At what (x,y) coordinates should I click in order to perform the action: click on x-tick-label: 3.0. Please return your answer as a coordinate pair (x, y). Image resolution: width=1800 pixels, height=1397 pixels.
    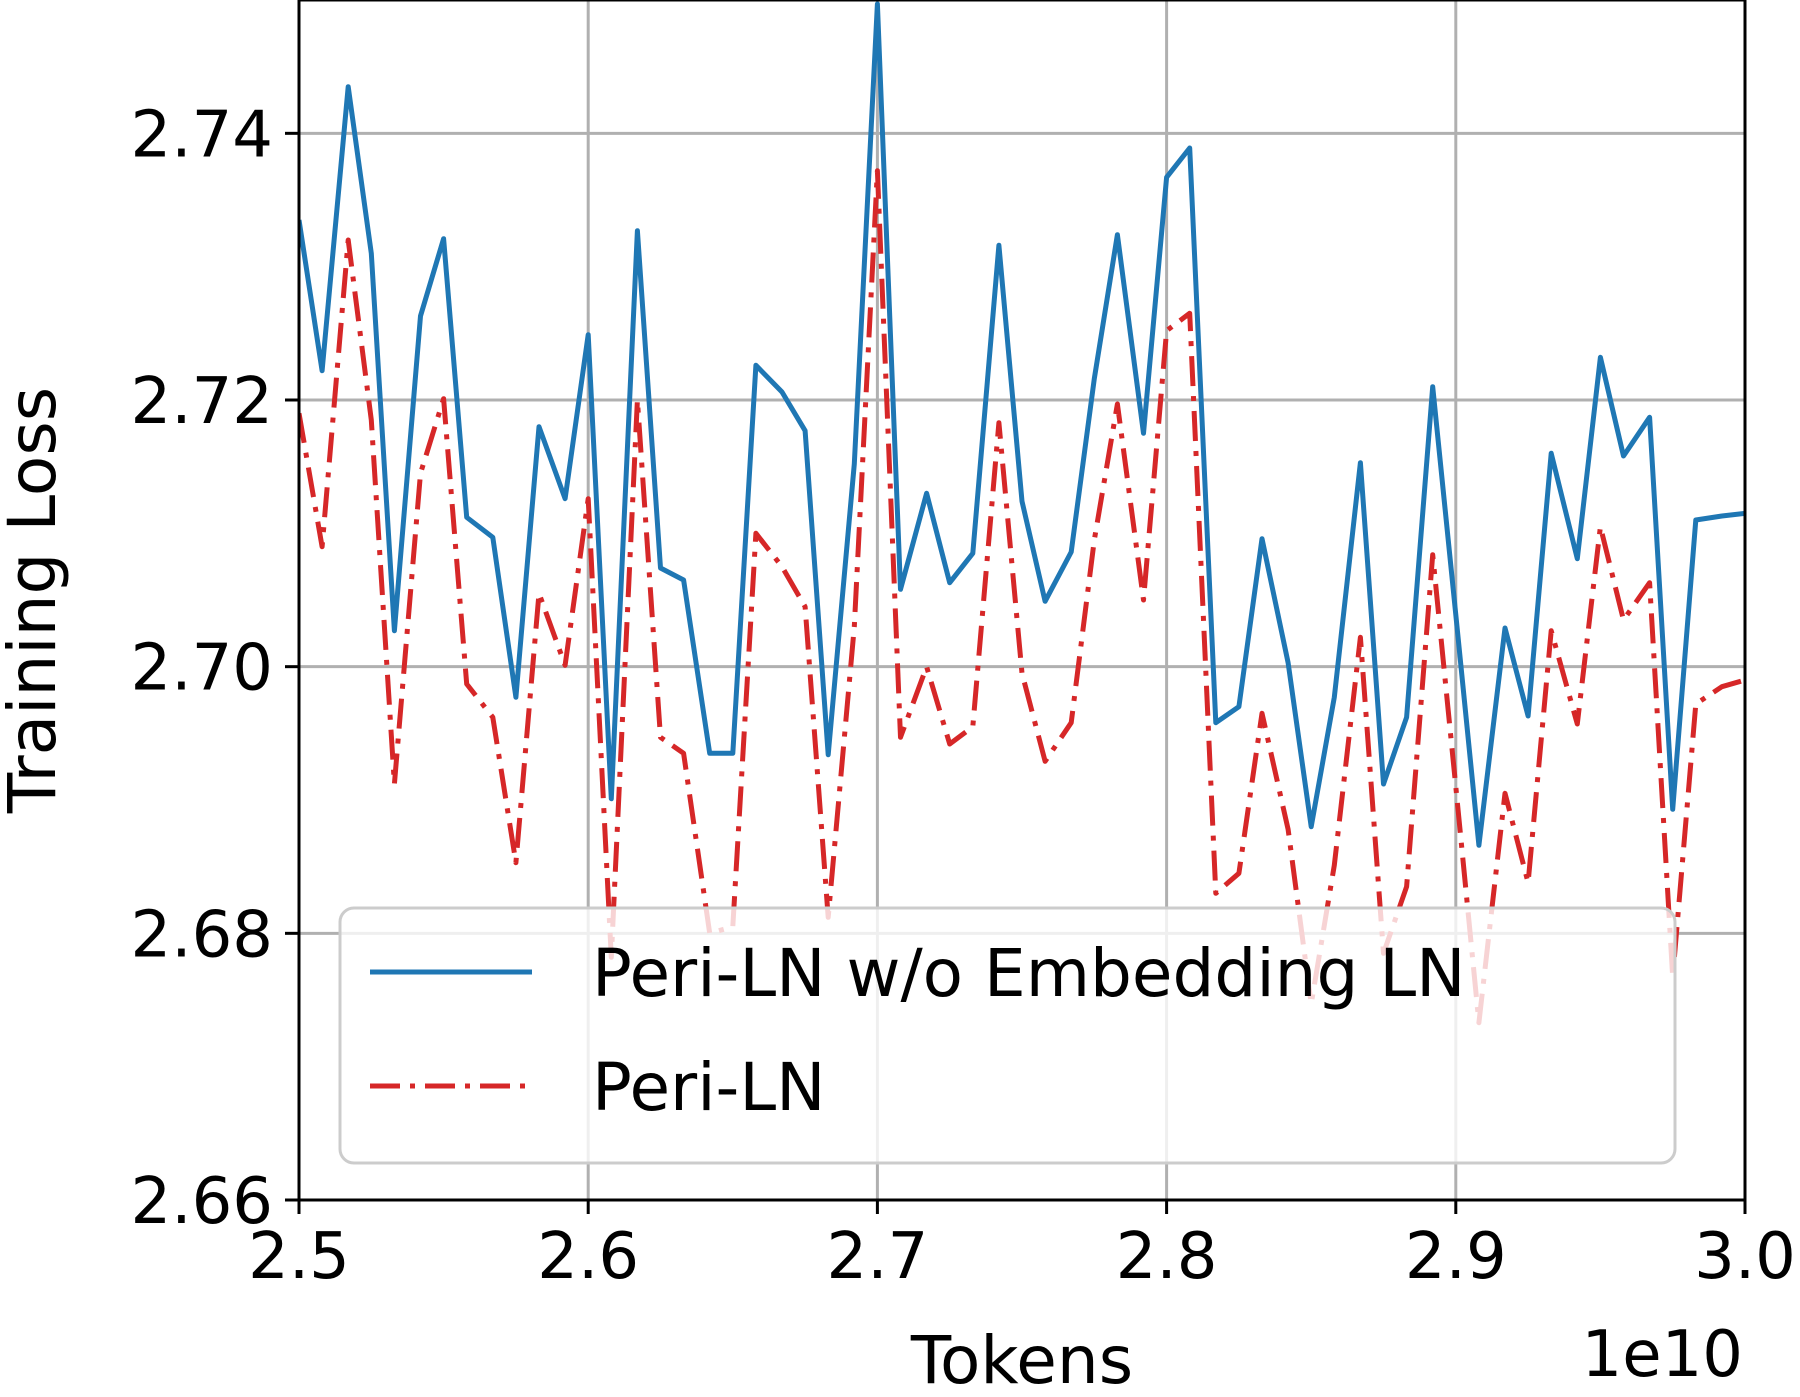
    Looking at the image, I should click on (1745, 1257).